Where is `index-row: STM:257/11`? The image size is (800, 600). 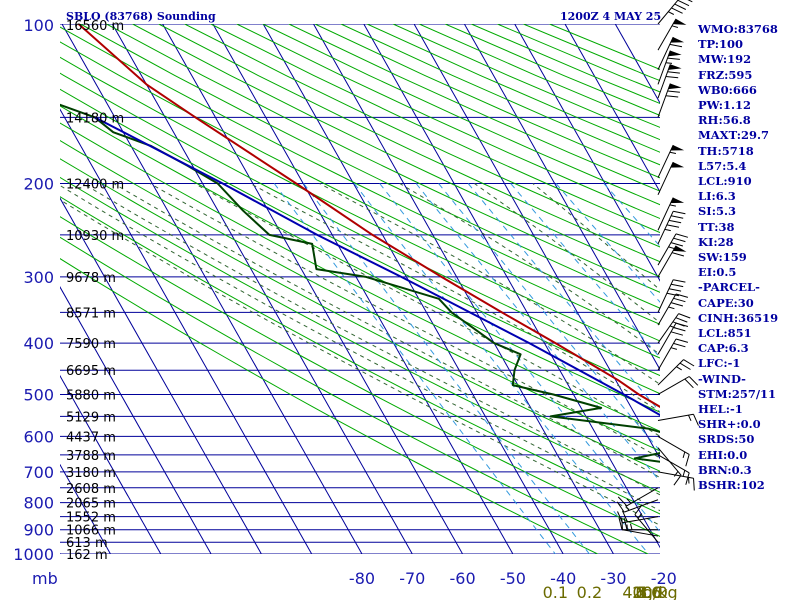 index-row: STM:257/11 is located at coordinates (748, 394).